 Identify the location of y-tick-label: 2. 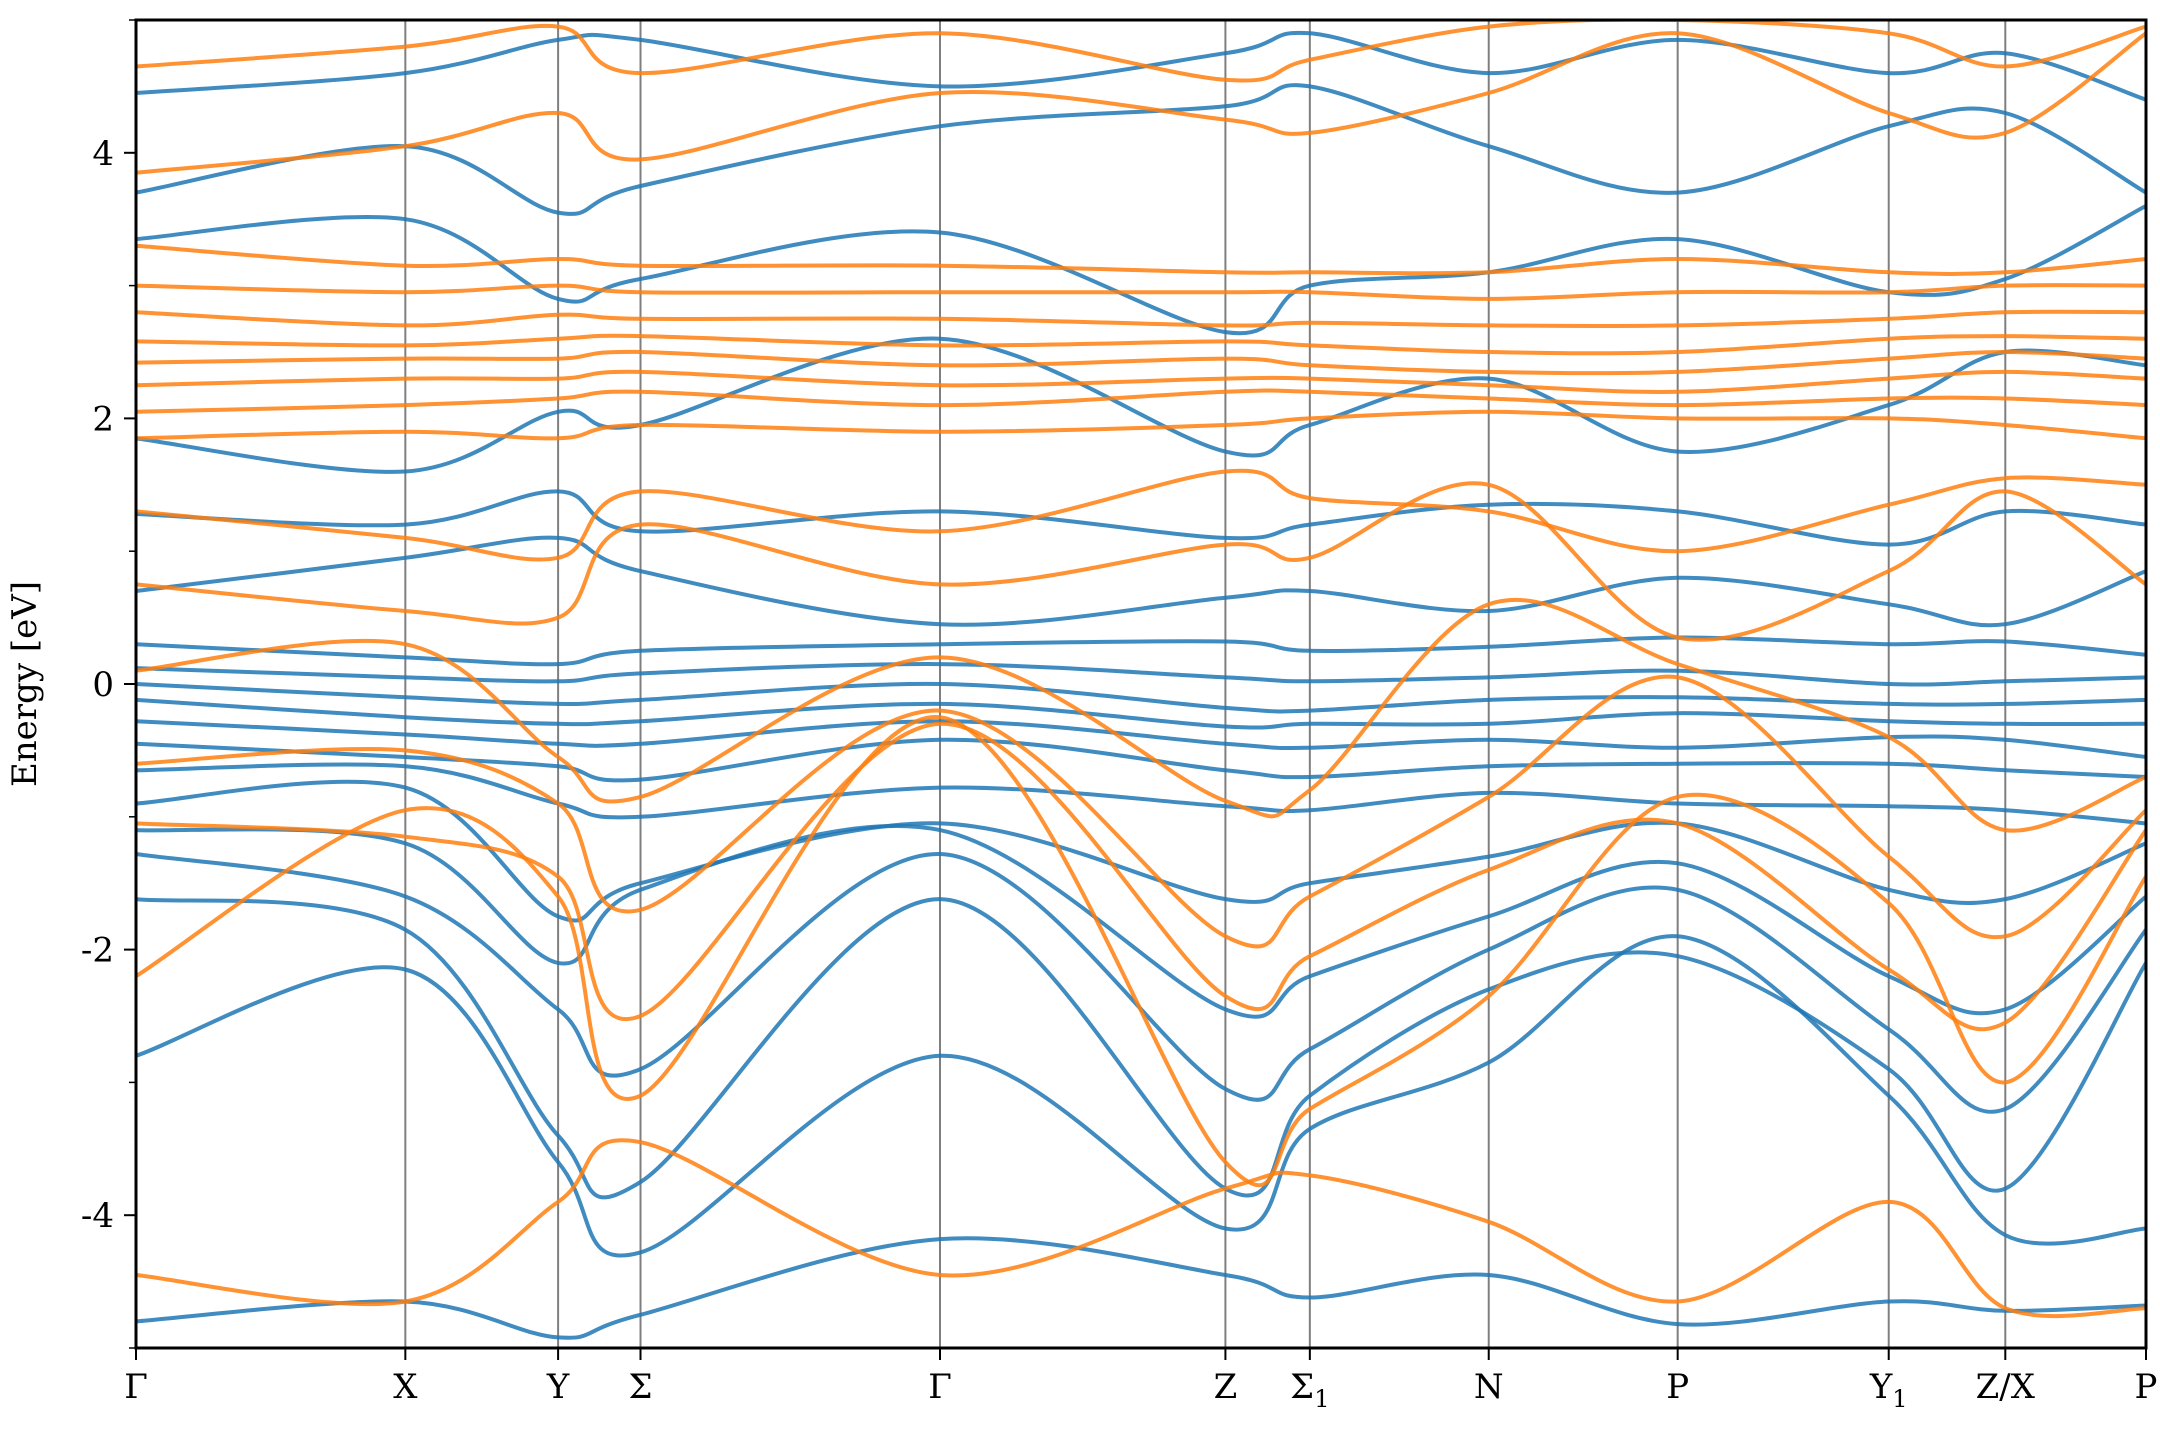
(103, 419).